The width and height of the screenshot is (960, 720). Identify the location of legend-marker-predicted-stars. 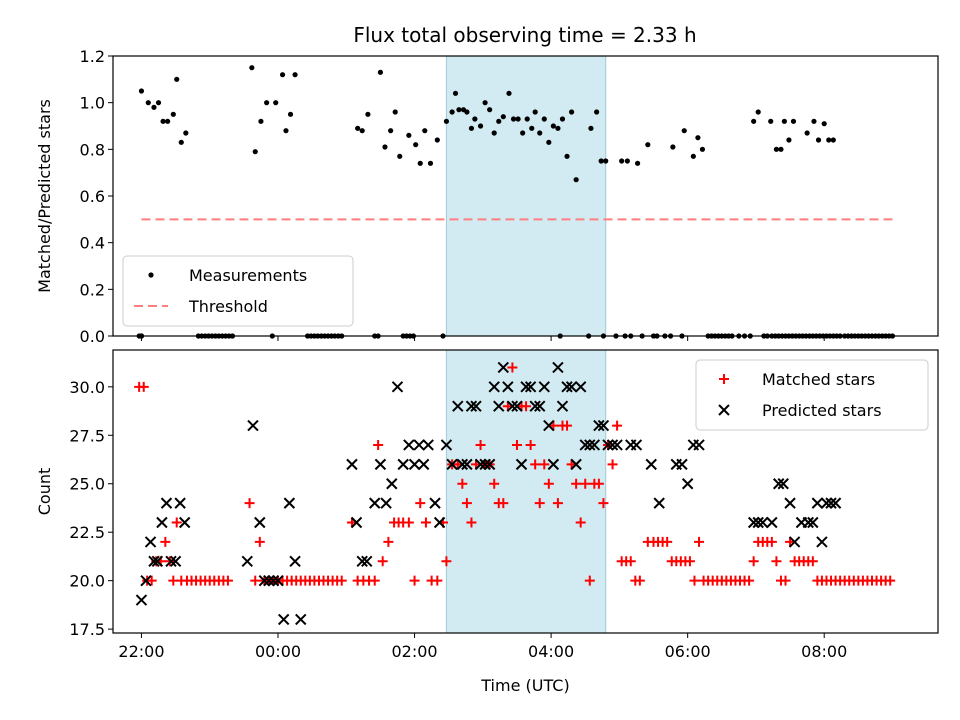
(724, 410).